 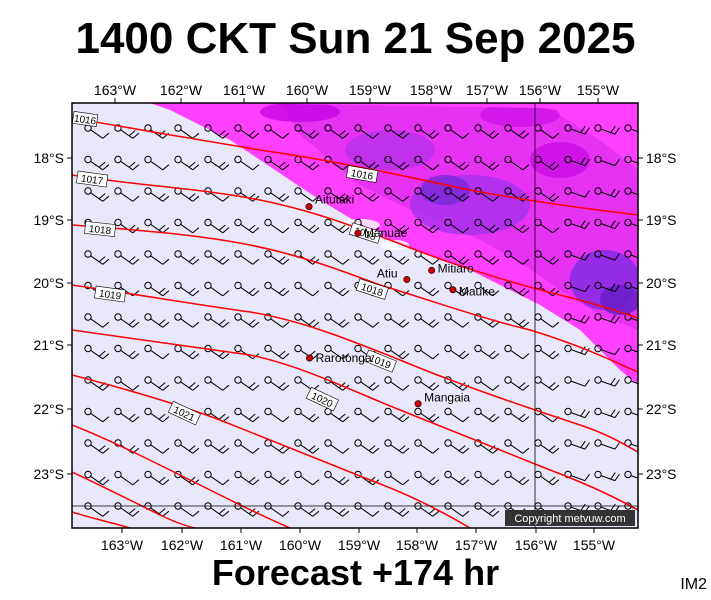 I want to click on lat-tick-label: 19°S, so click(x=48, y=220).